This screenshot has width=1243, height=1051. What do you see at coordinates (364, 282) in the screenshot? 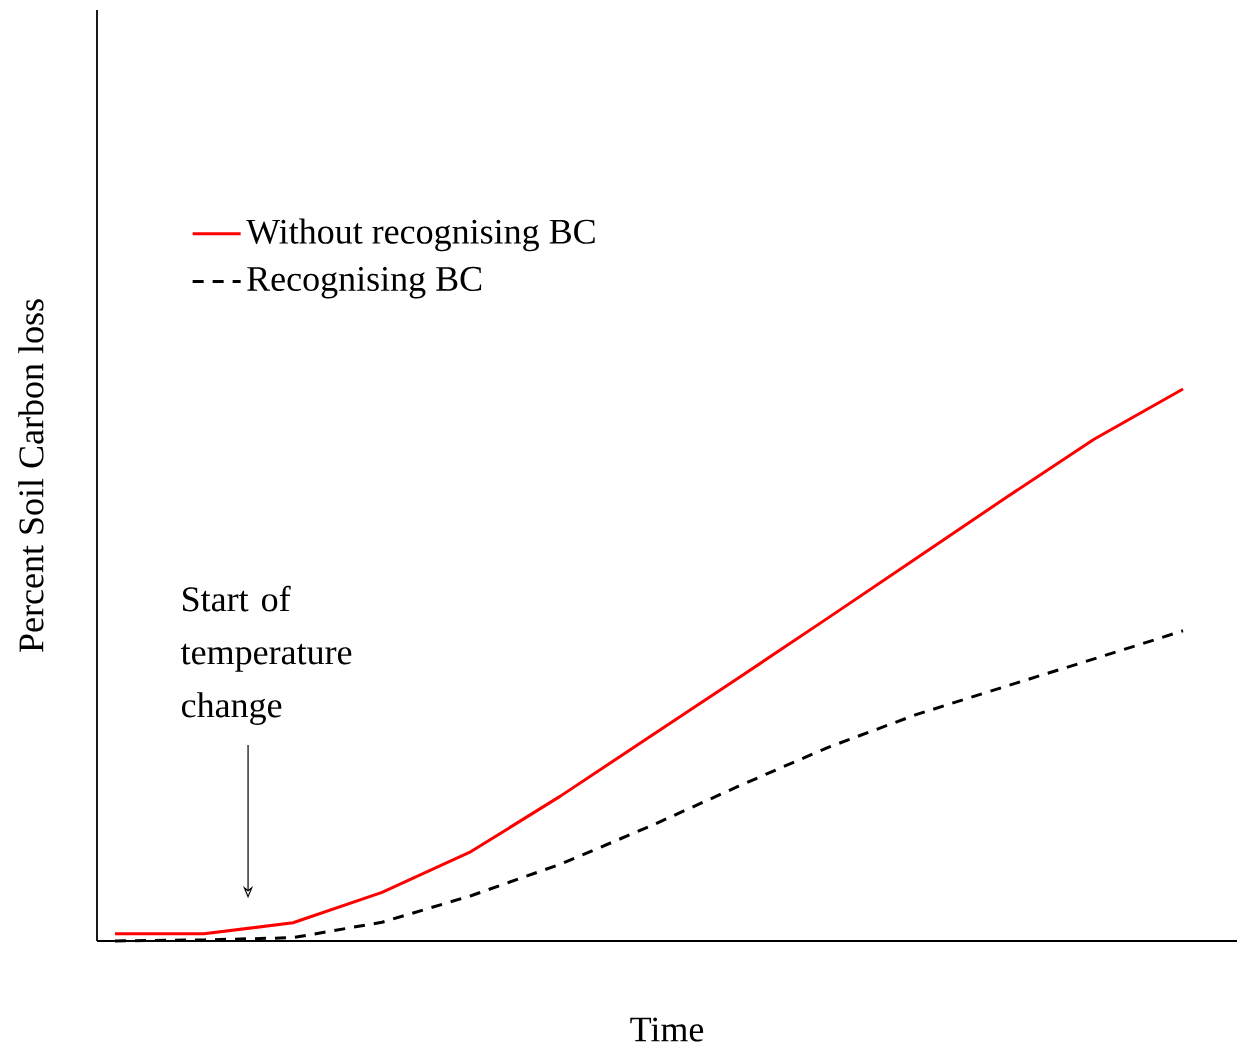
I see `legend-label: Recognising BC` at bounding box center [364, 282].